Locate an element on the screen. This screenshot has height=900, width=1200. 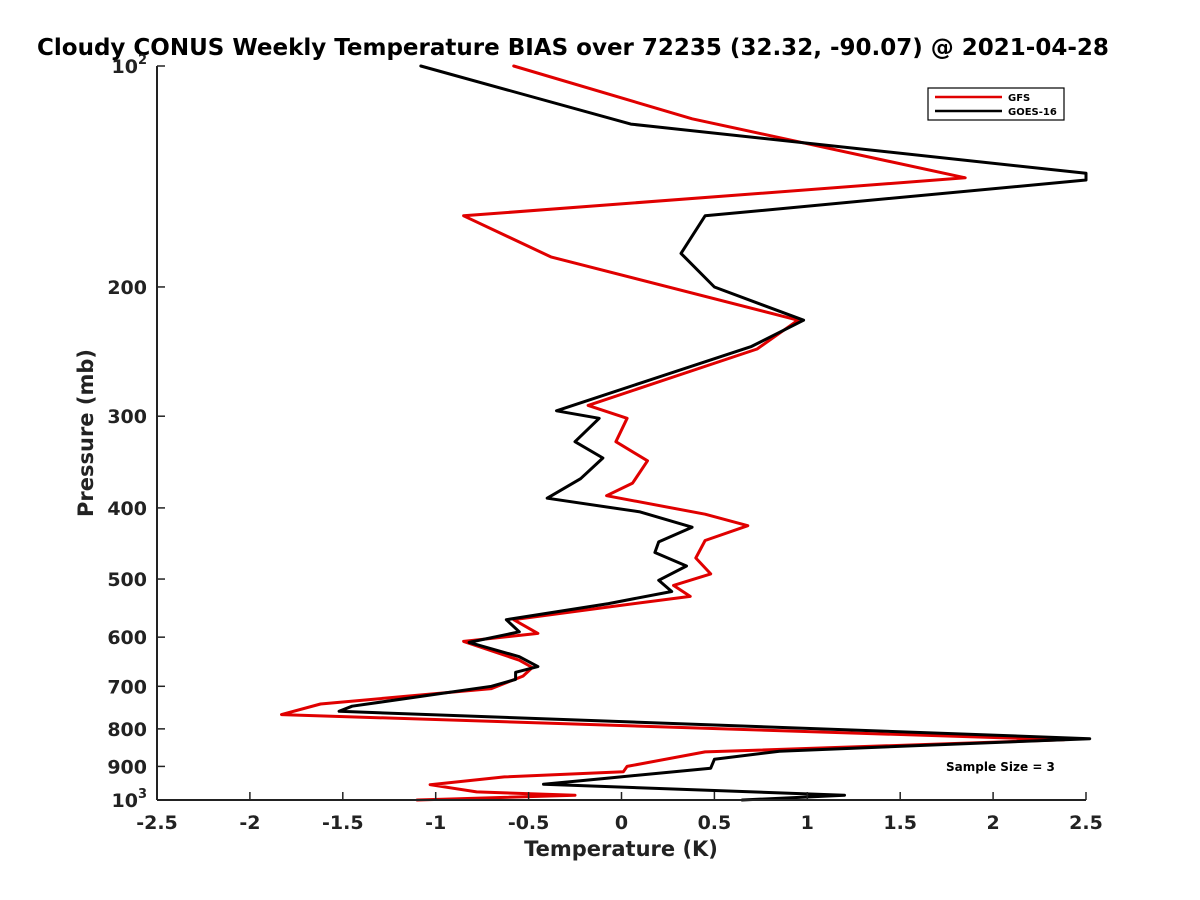
x-axis-ticks: -2.5 -2 -1.5 -1 -0.5 0 0.5 1 1.5 2 2.5 is located at coordinates (619, 813).